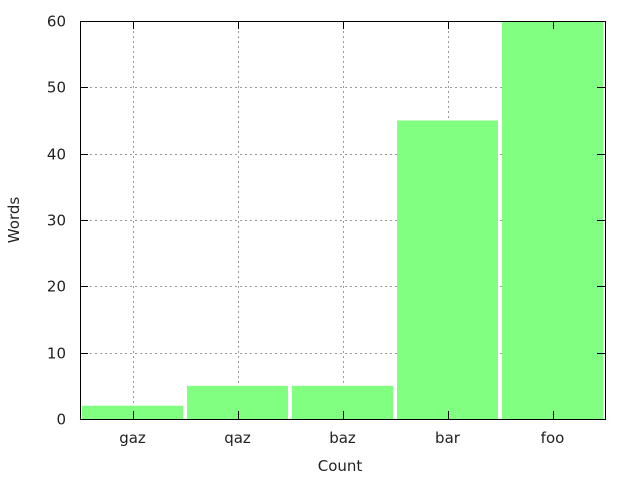 The image size is (640, 480). Describe the element at coordinates (61, 420) in the screenshot. I see `y-tick-label: 0` at that location.